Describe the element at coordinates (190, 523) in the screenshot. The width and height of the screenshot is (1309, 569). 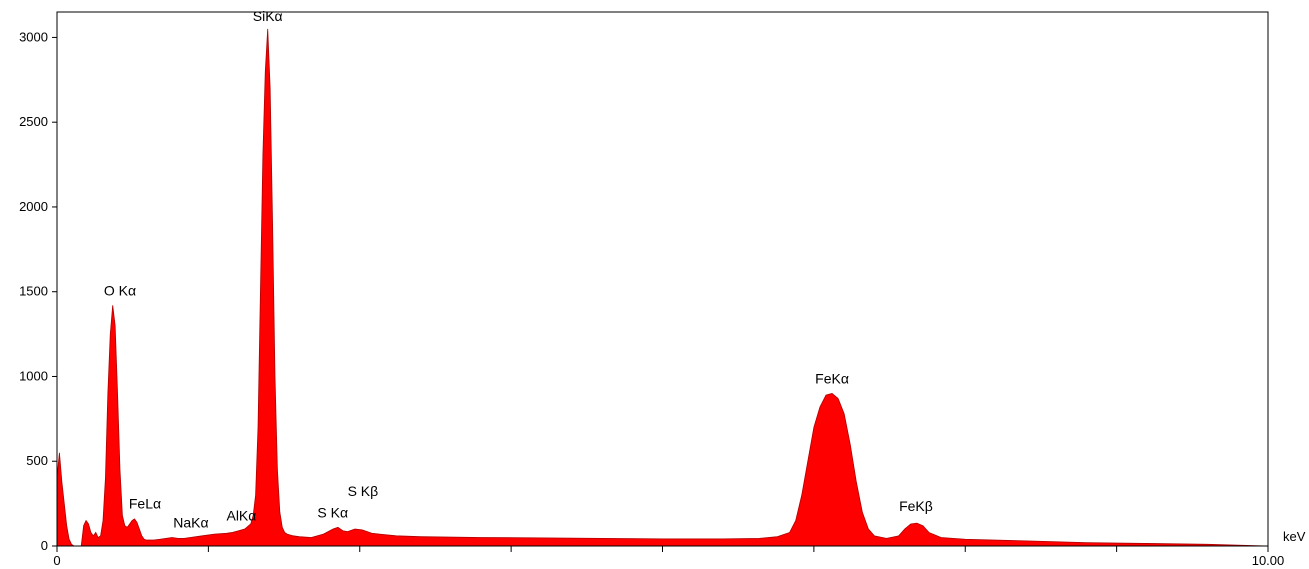
I see `peak-label: NaKα` at that location.